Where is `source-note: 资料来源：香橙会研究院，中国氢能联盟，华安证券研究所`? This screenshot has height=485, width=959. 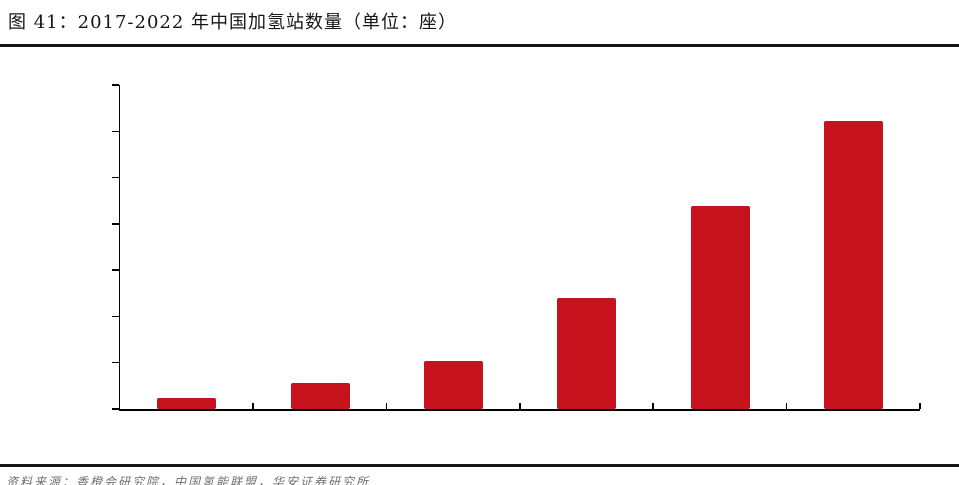 source-note: 资料来源：香橙会研究院，中国氢能联盟，华安证券研究所 is located at coordinates (188, 480).